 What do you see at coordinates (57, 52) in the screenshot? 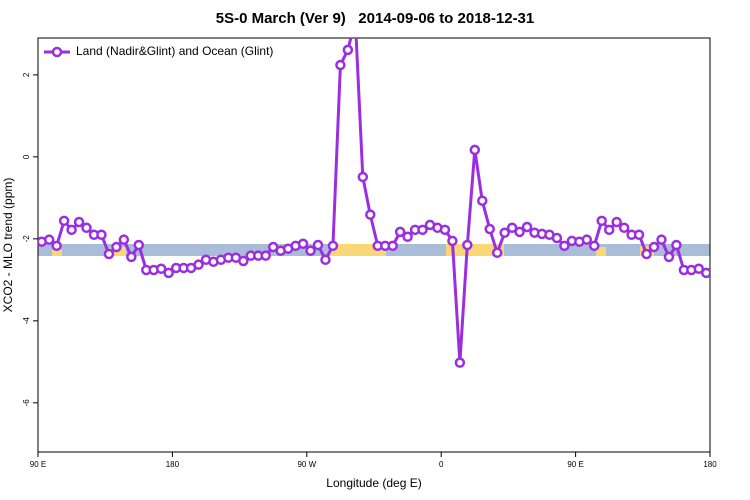
I see `legend-marker` at bounding box center [57, 52].